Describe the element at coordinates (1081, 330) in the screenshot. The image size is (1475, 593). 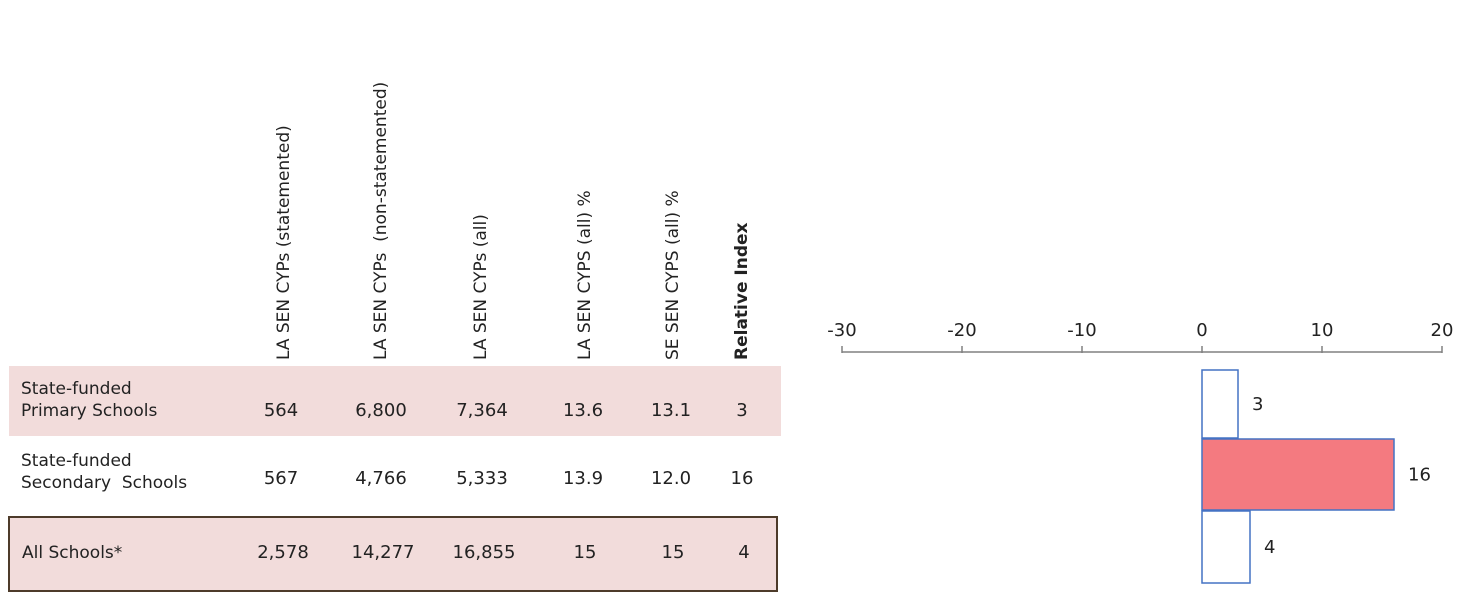
I see `x-tick-label: -10` at that location.